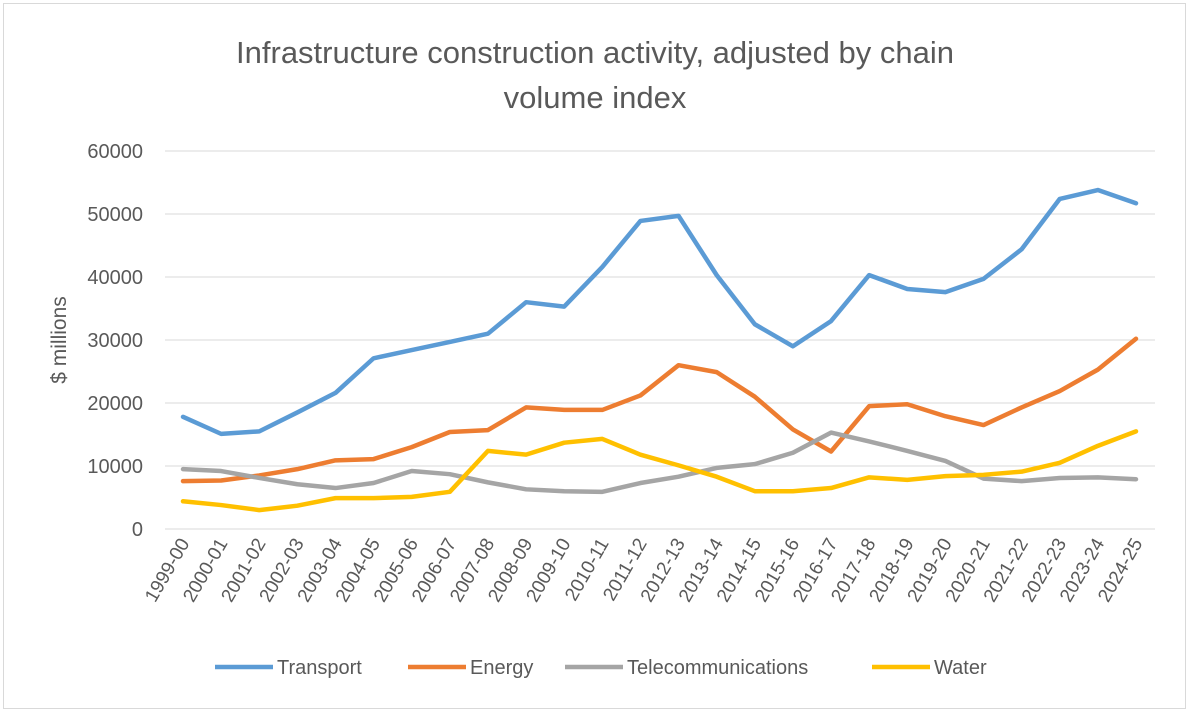  Describe the element at coordinates (115, 215) in the screenshot. I see `y-tick-label: 50000` at that location.